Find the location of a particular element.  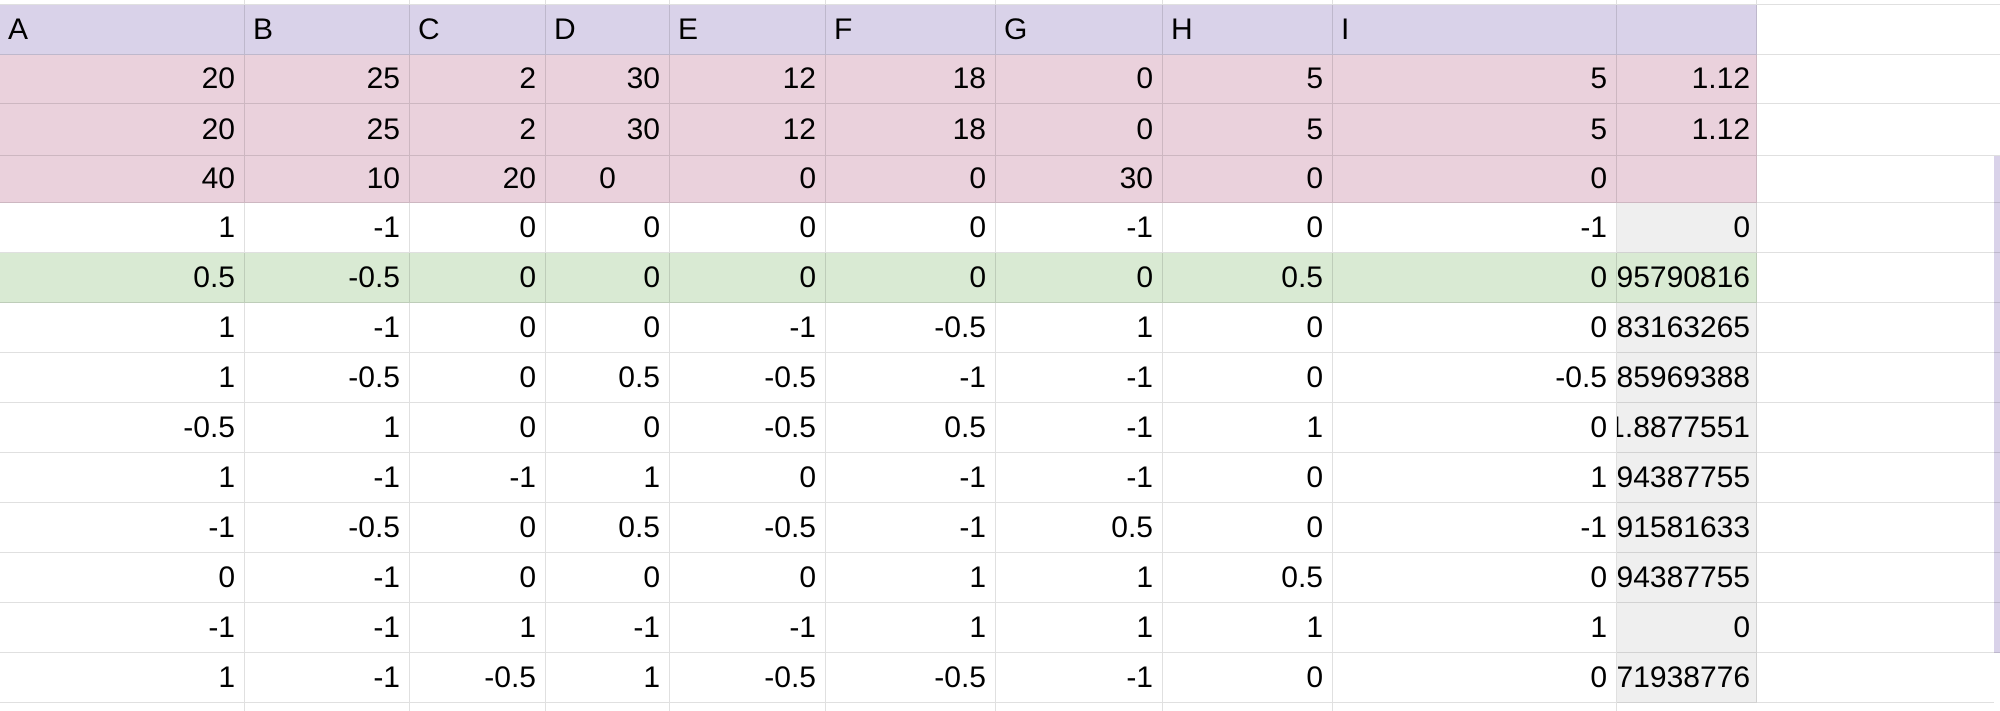

param-cell-2-C: 2 is located at coordinates (478, 130).